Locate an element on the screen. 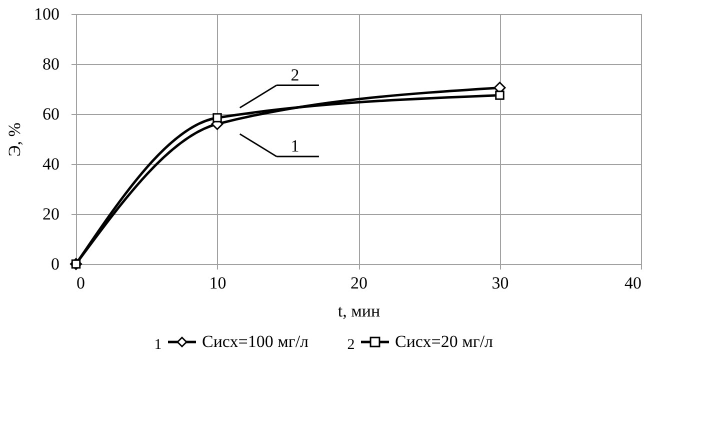 The image size is (711, 429). y-tick-label: 0 is located at coordinates (55, 264).